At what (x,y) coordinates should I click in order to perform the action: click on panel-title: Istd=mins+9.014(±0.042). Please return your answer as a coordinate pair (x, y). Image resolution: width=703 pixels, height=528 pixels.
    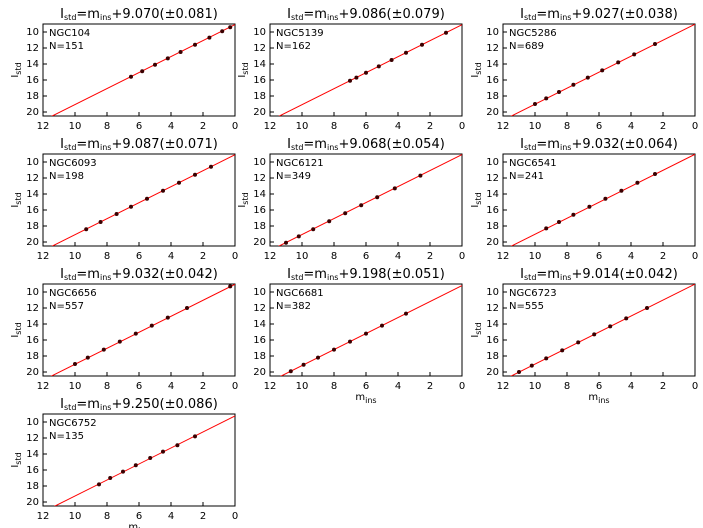
    Looking at the image, I should click on (599, 274).